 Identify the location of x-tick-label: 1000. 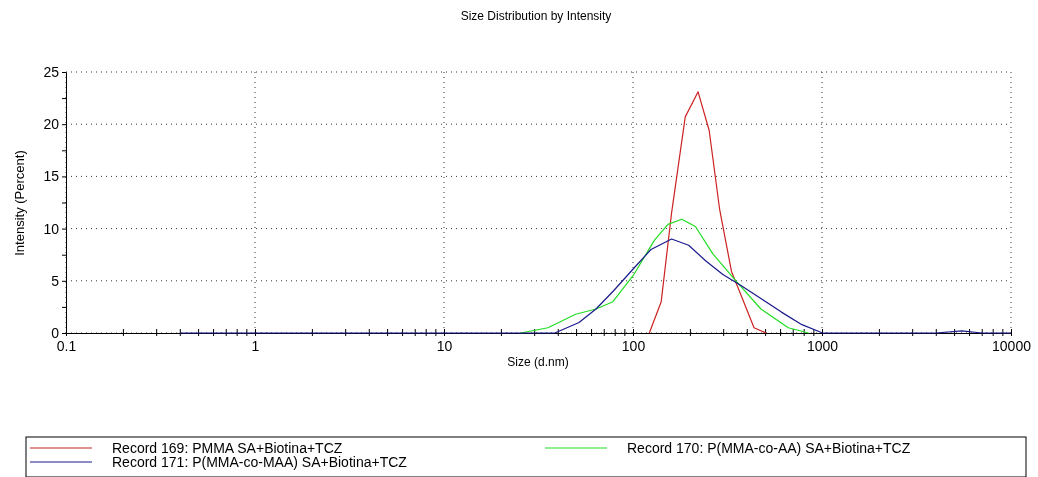
(822, 346).